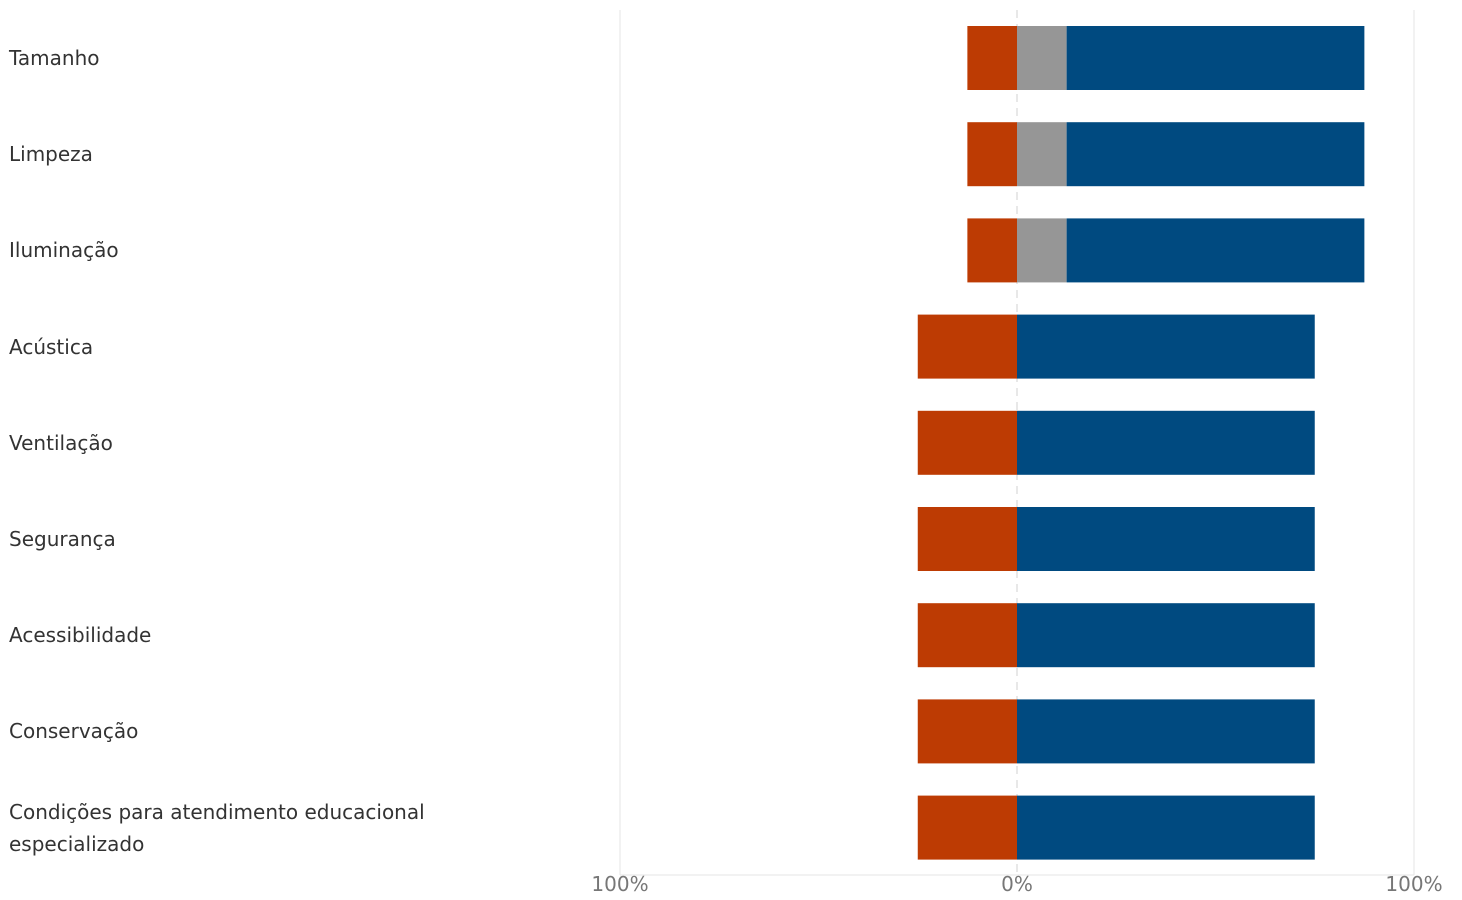 This screenshot has width=1462, height=900. I want to click on x-tick-label: 0%, so click(1017, 884).